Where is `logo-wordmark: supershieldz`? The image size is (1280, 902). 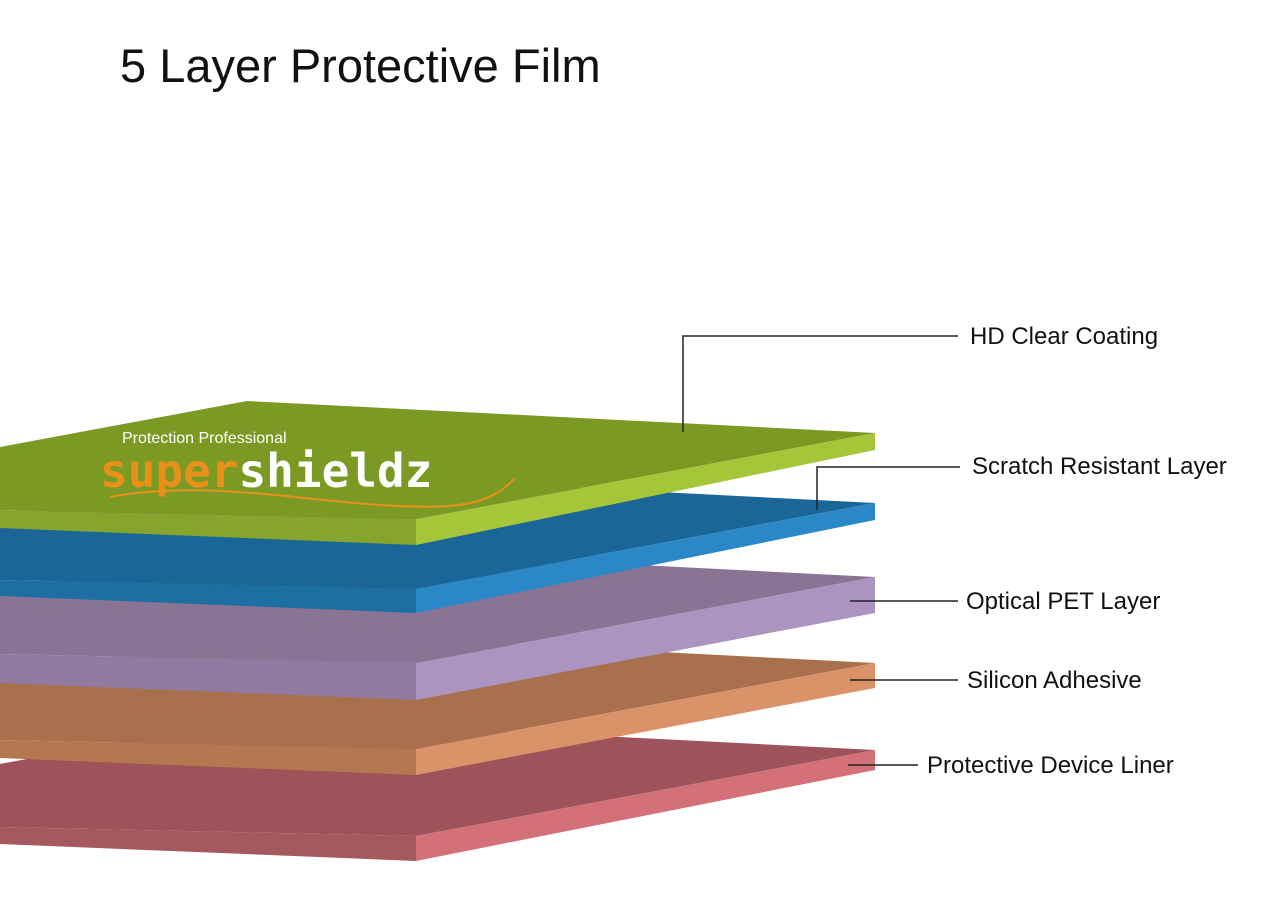 logo-wordmark: supershieldz is located at coordinates (266, 471).